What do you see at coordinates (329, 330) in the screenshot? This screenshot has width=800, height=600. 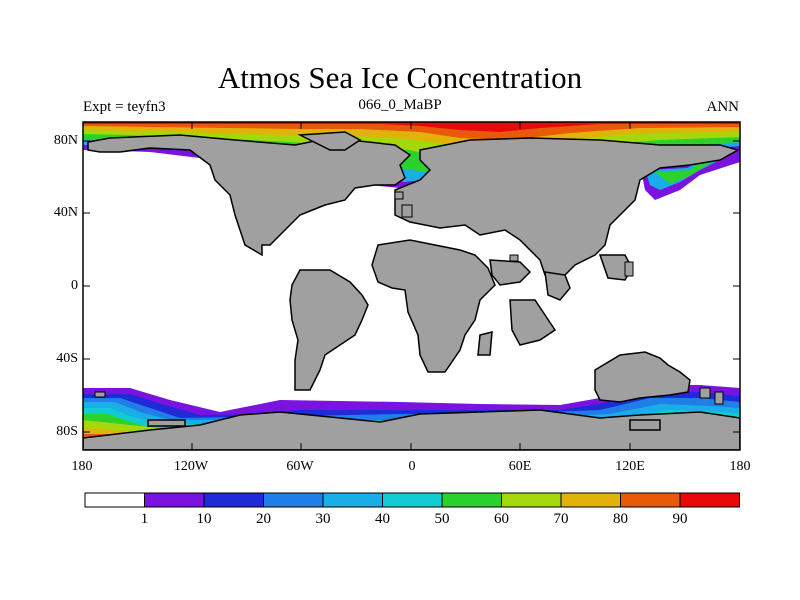 I see `south-america` at bounding box center [329, 330].